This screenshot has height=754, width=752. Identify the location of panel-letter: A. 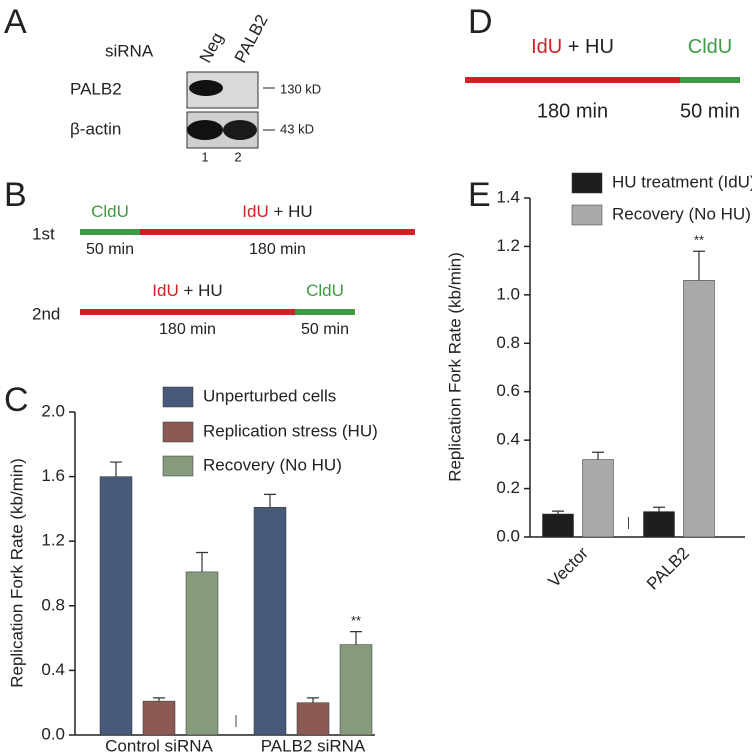
(15, 22).